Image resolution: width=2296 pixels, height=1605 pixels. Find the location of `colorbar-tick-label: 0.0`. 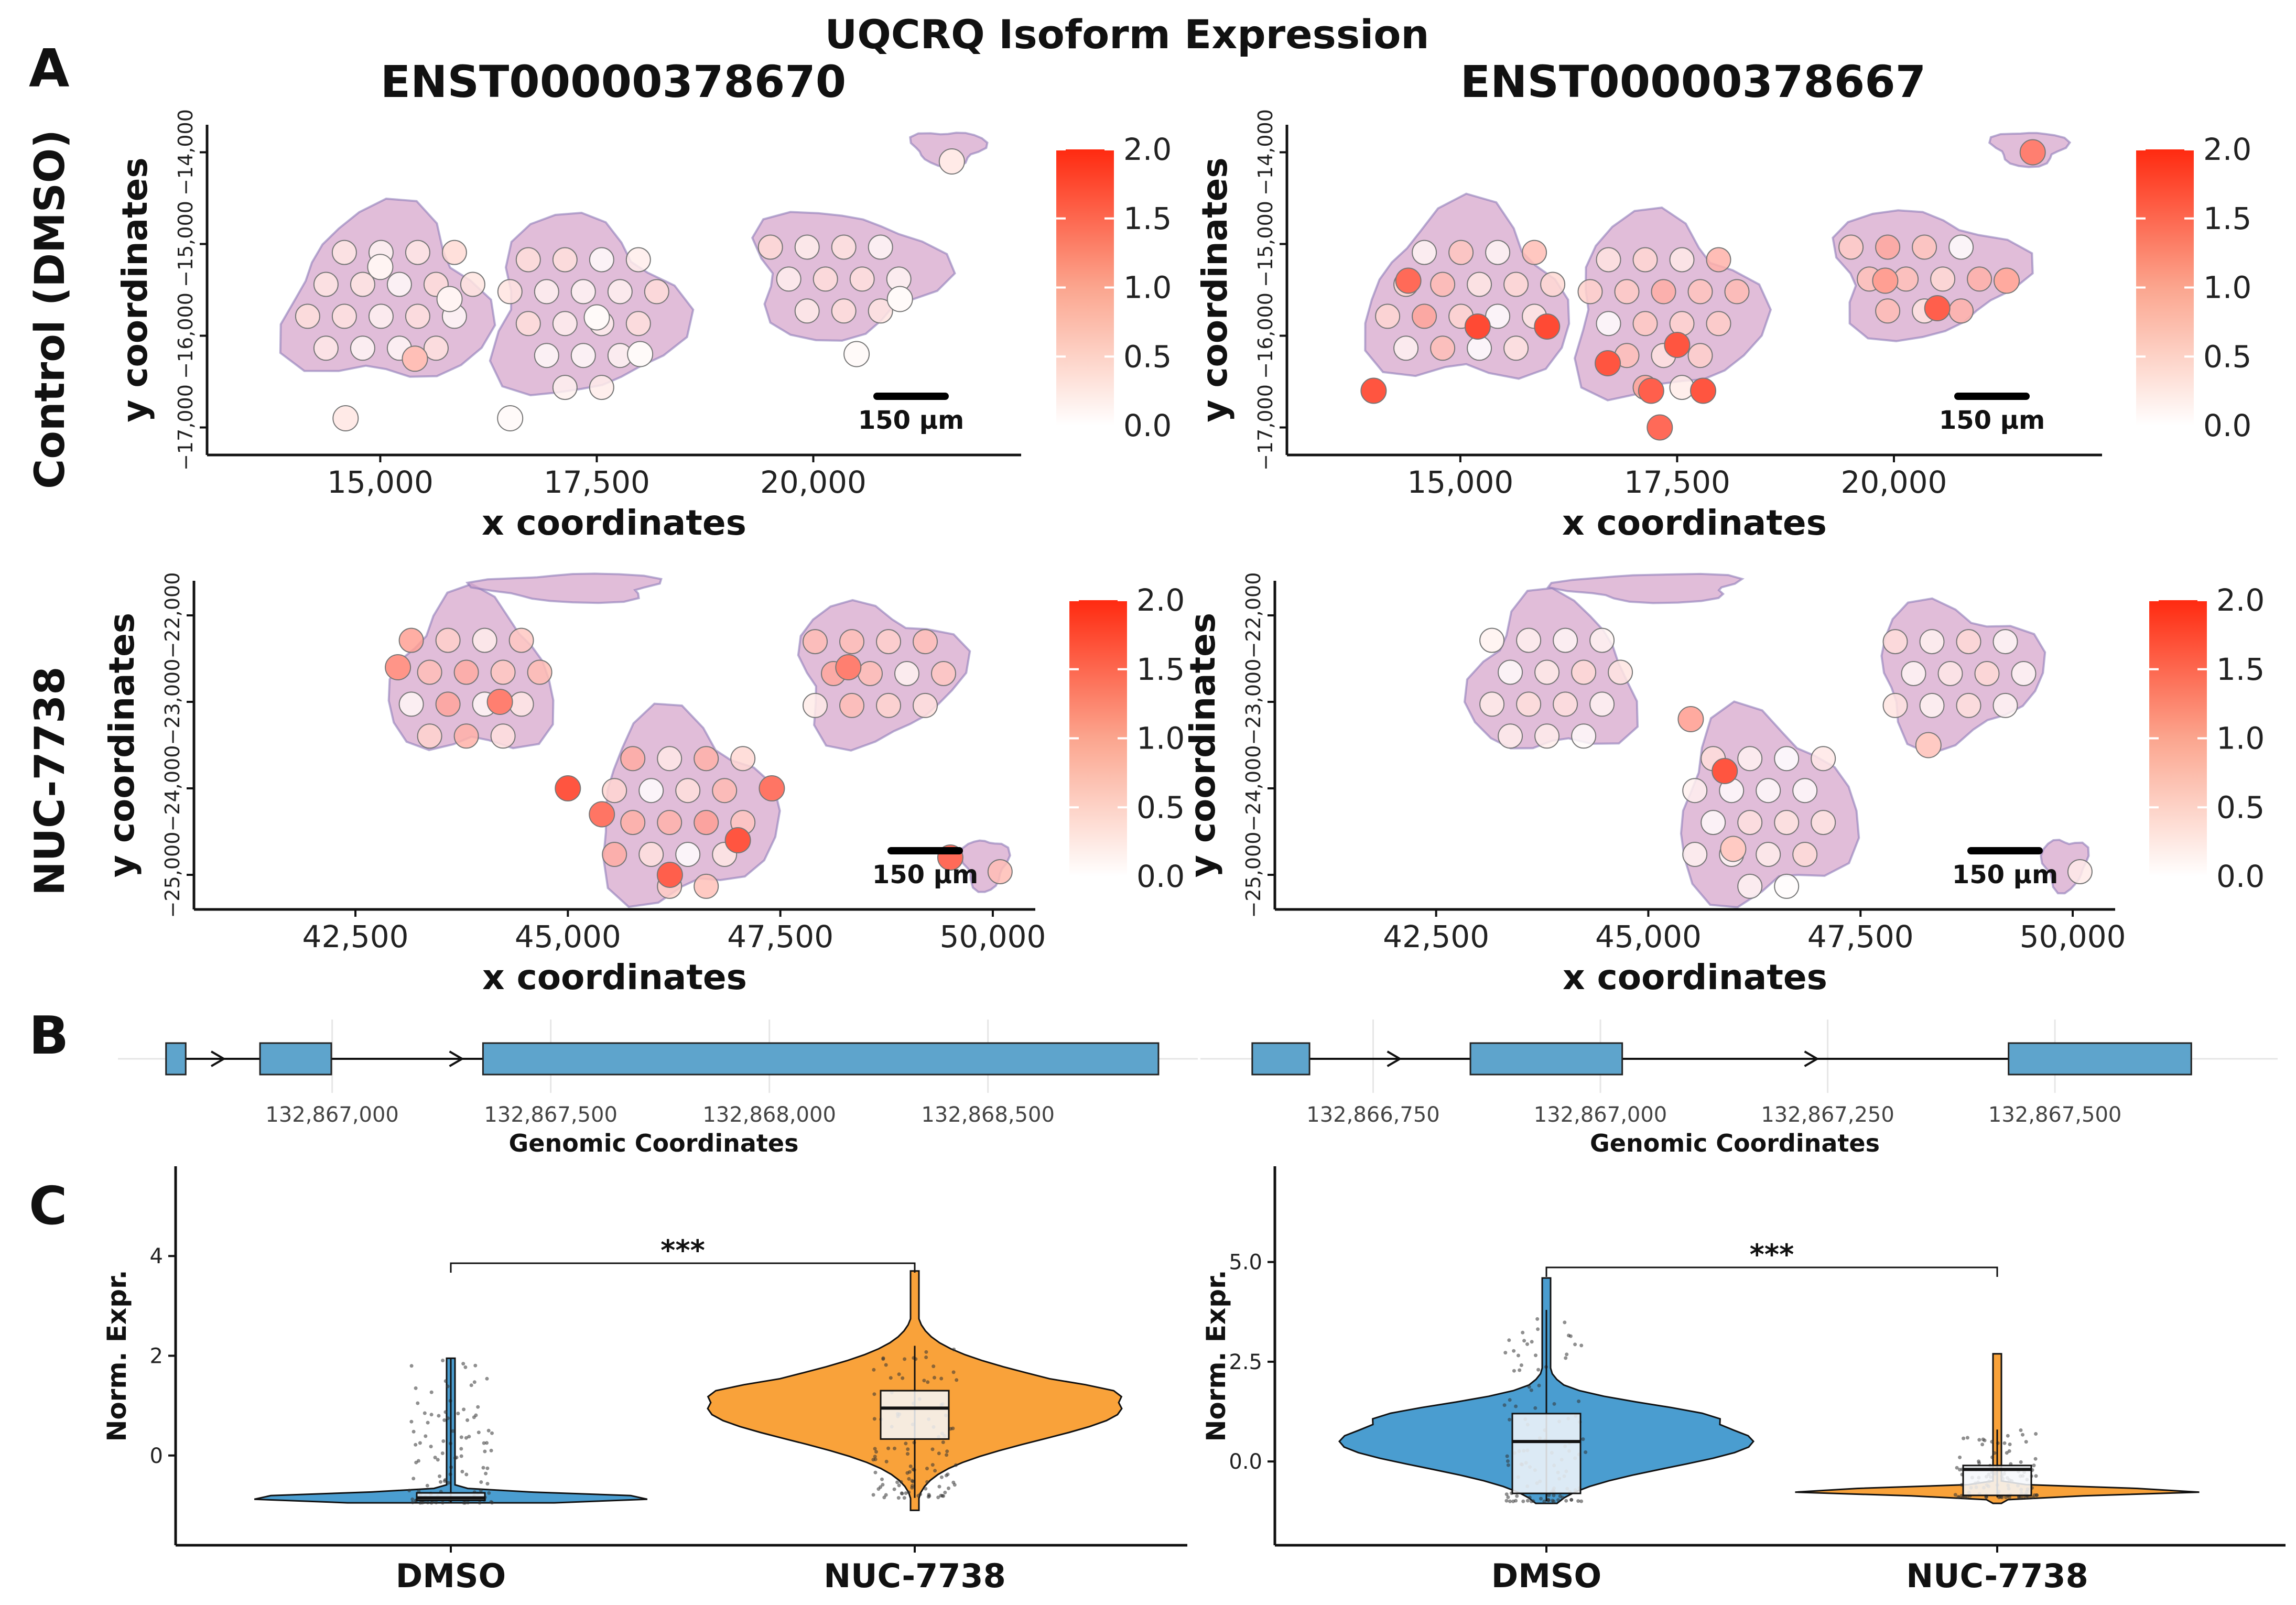

colorbar-tick-label: 0.0 is located at coordinates (1147, 426).